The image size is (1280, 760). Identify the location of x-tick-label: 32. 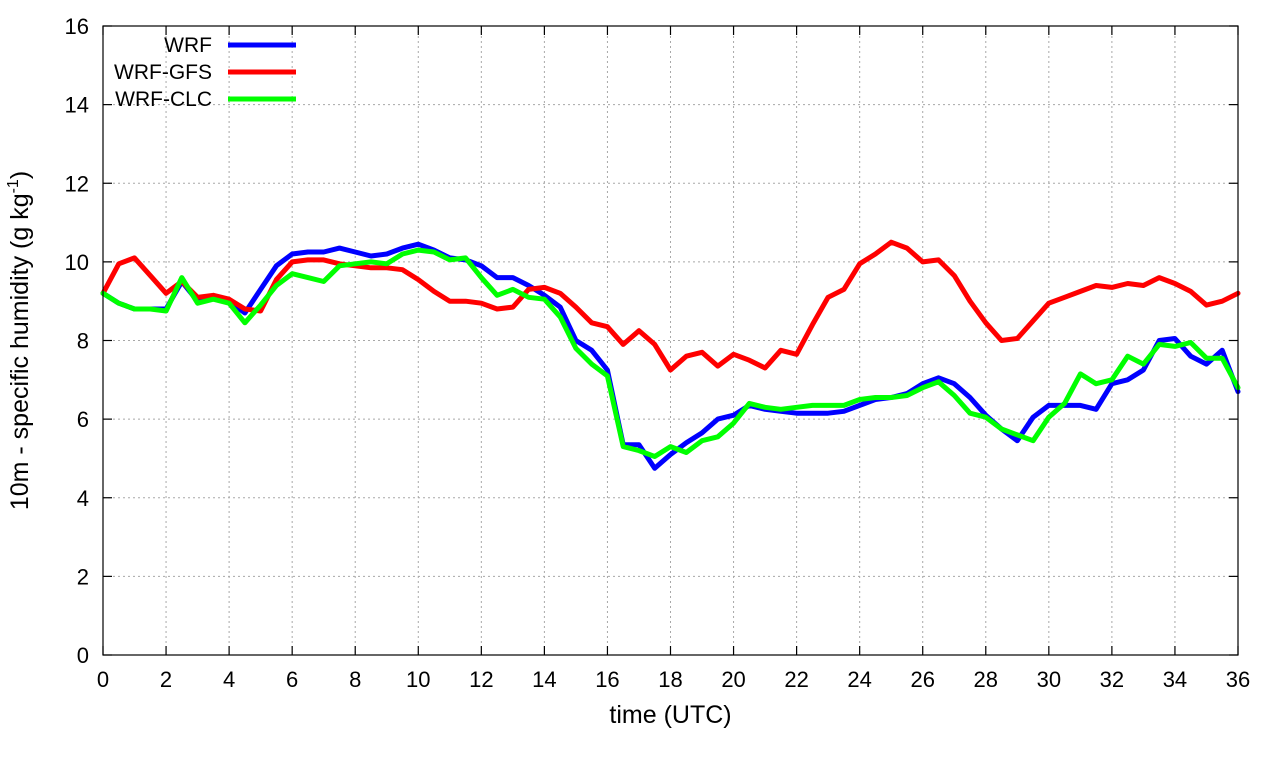
(1112, 679).